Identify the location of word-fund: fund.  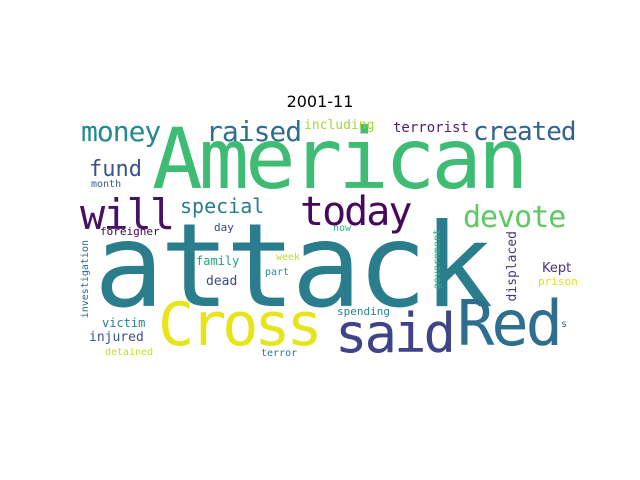
(115, 169).